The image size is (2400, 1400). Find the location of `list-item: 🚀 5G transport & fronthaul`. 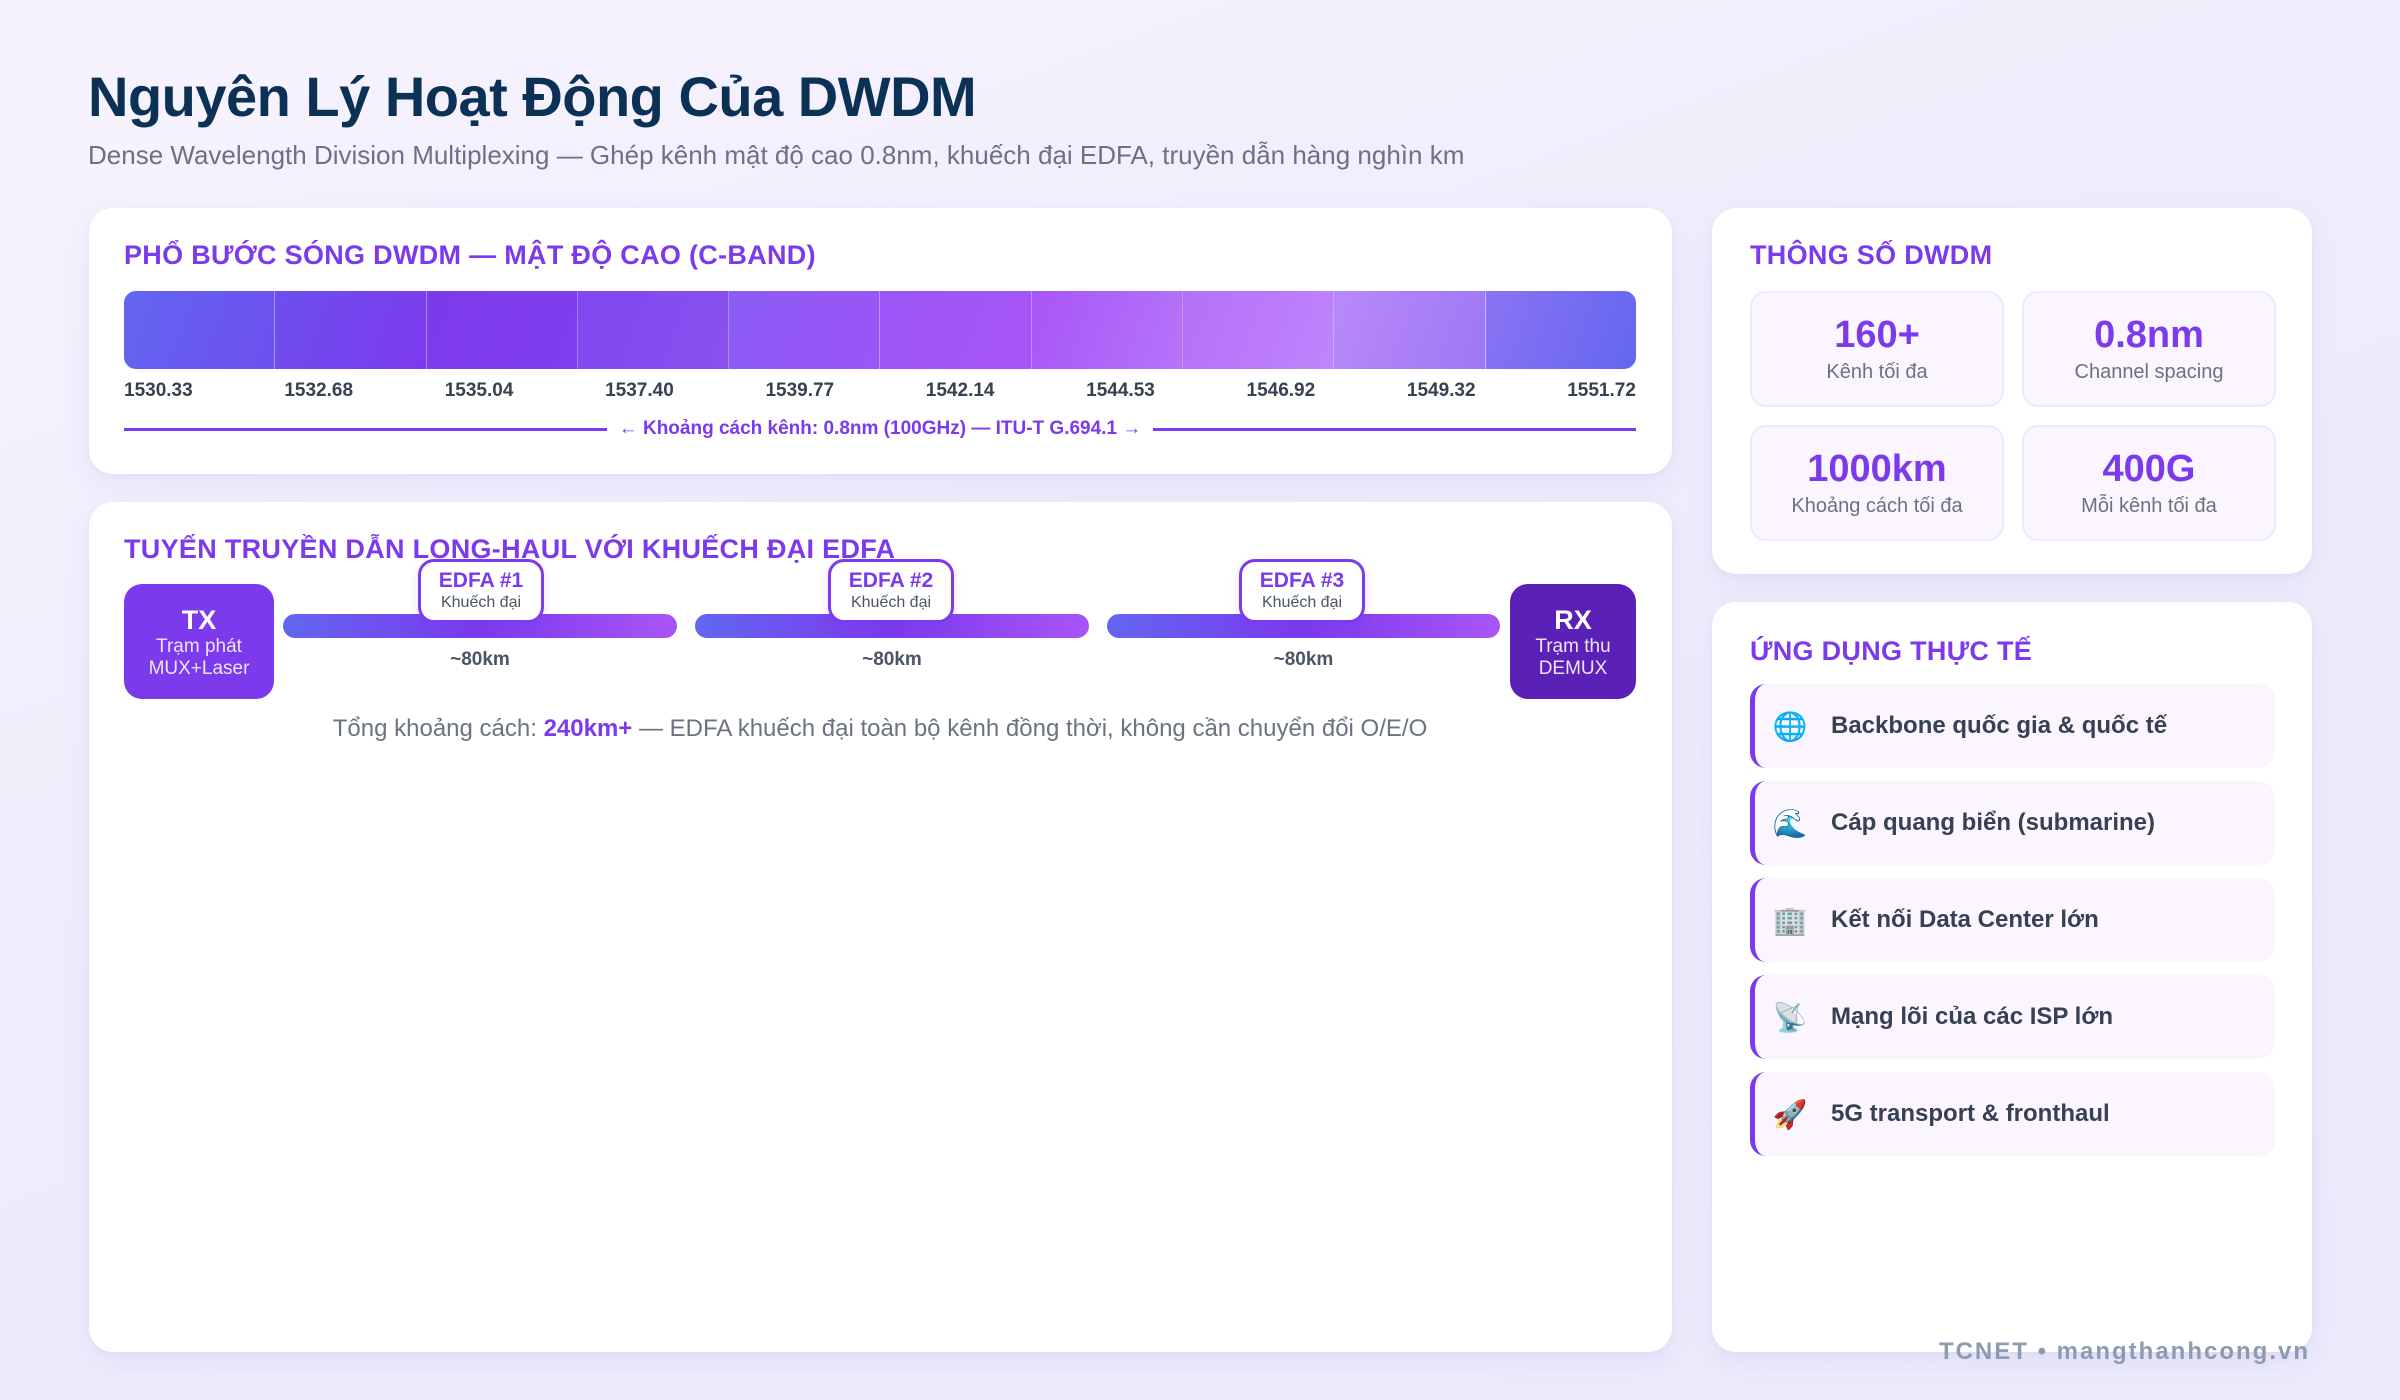

list-item: 🚀 5G transport & fronthaul is located at coordinates (2012, 1114).